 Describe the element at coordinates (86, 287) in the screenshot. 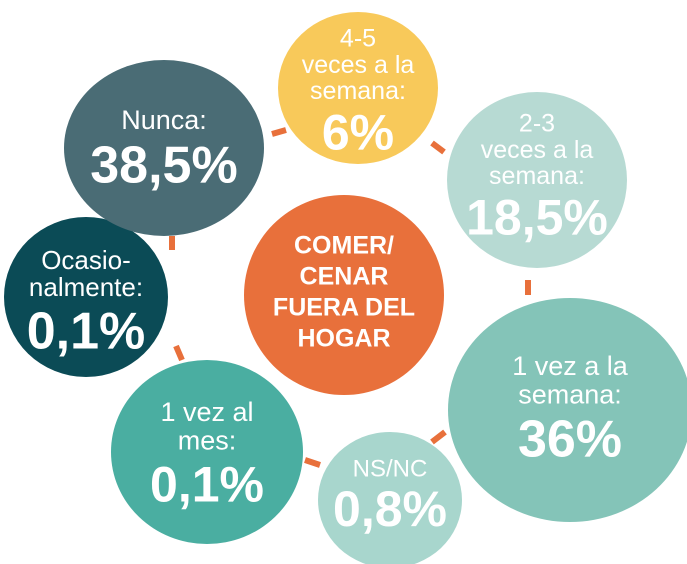

I see `bubble-label: nalmente:` at that location.